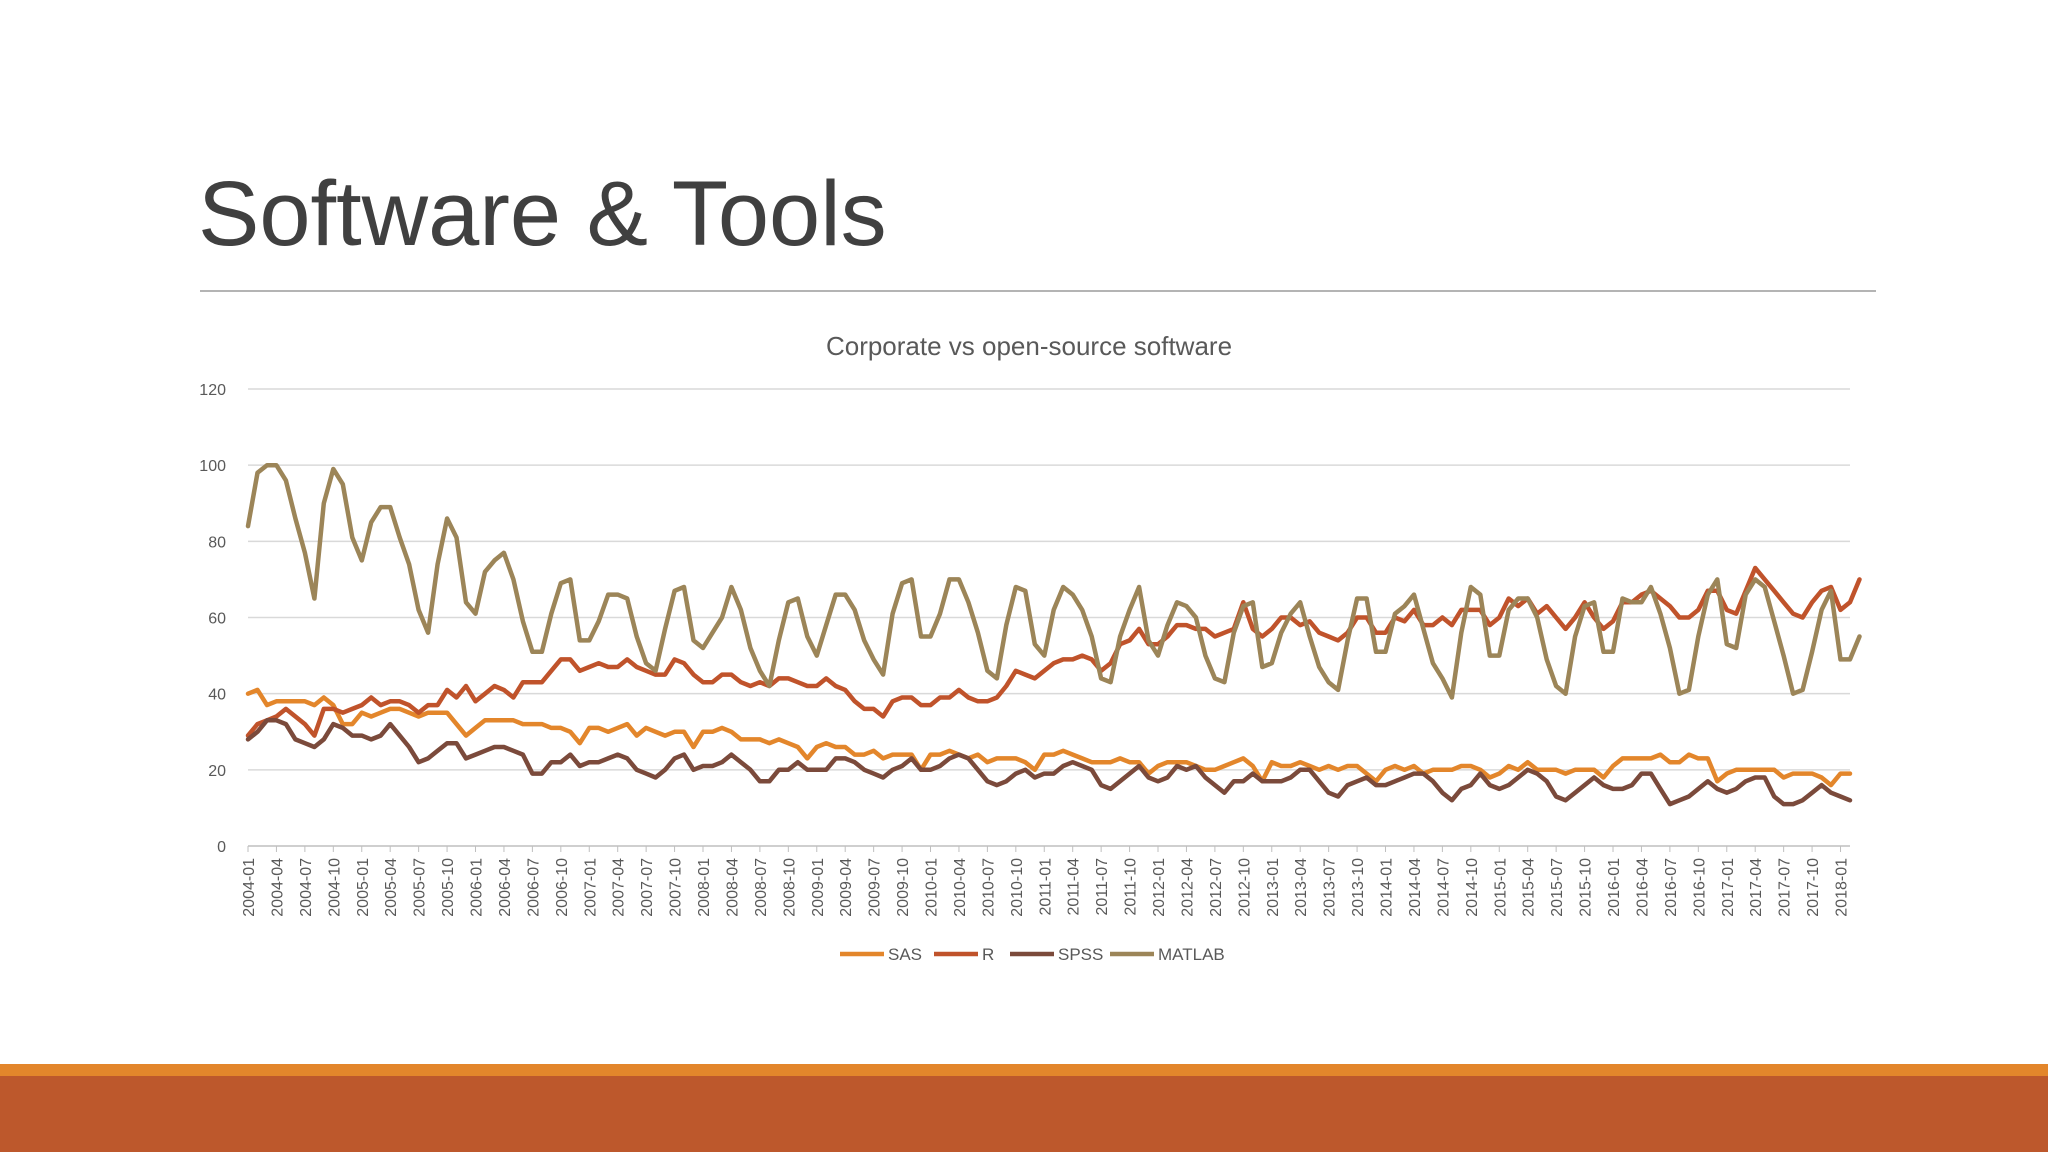  I want to click on series-line-sas, so click(1049, 737).